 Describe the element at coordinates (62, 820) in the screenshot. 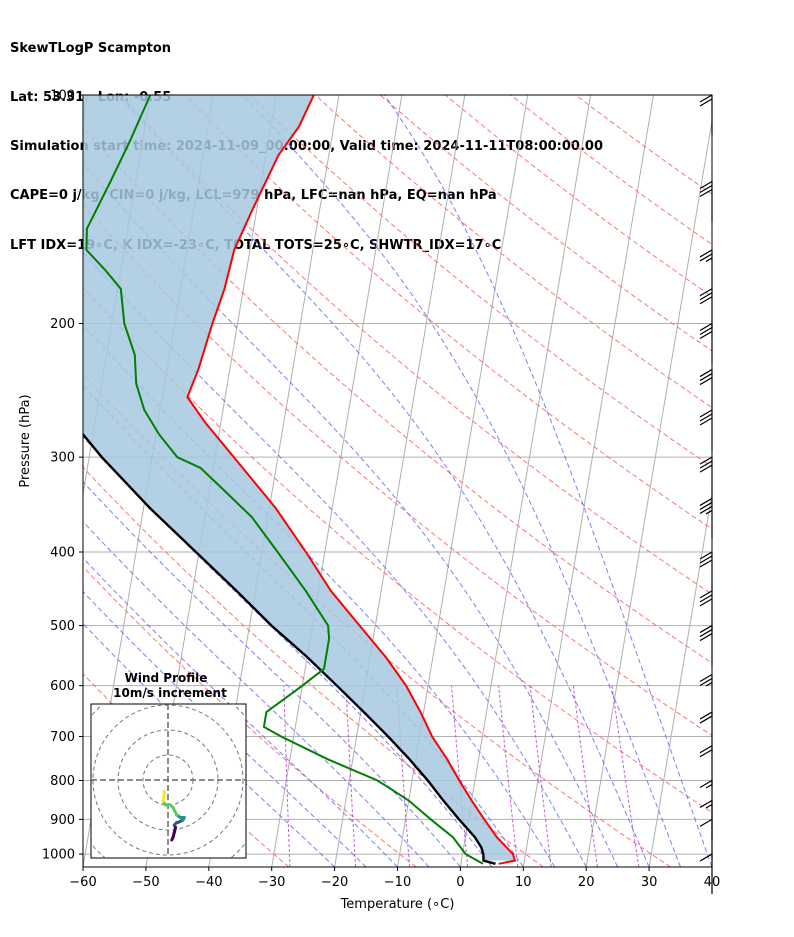

I see `y-tick-label: 900` at that location.